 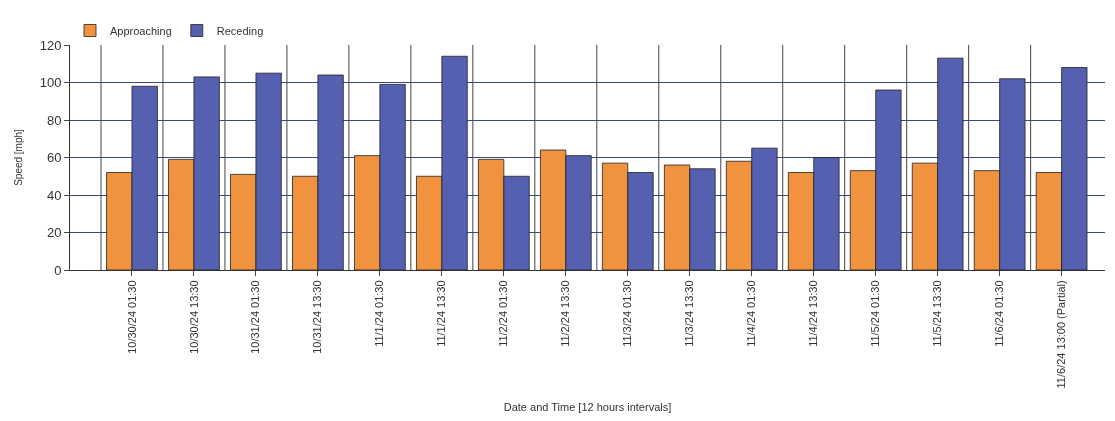 What do you see at coordinates (255, 317) in the screenshot?
I see `x-tick-label: 10/31/24 01:30` at bounding box center [255, 317].